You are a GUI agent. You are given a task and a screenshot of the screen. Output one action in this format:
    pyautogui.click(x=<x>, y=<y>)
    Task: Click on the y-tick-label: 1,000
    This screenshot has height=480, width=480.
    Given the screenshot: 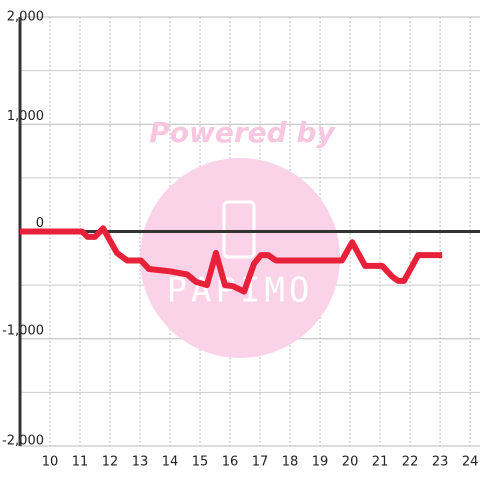 What is the action you would take?
    pyautogui.click(x=25, y=116)
    